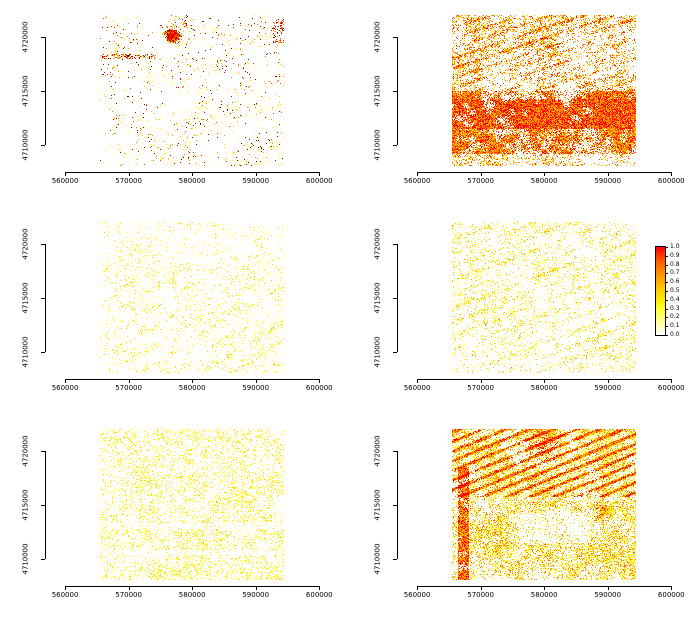 The image size is (698, 622). I want to click on legend-label: 0.4, so click(675, 299).